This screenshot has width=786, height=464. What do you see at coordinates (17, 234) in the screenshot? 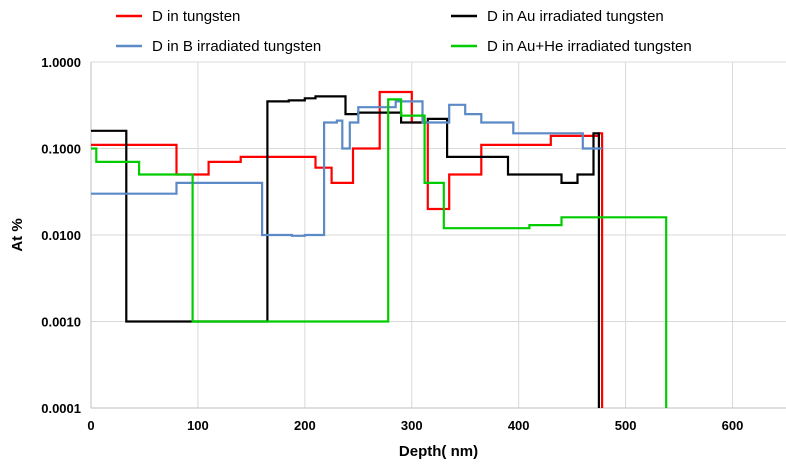
I see `y-axis-title: At %` at bounding box center [17, 234].